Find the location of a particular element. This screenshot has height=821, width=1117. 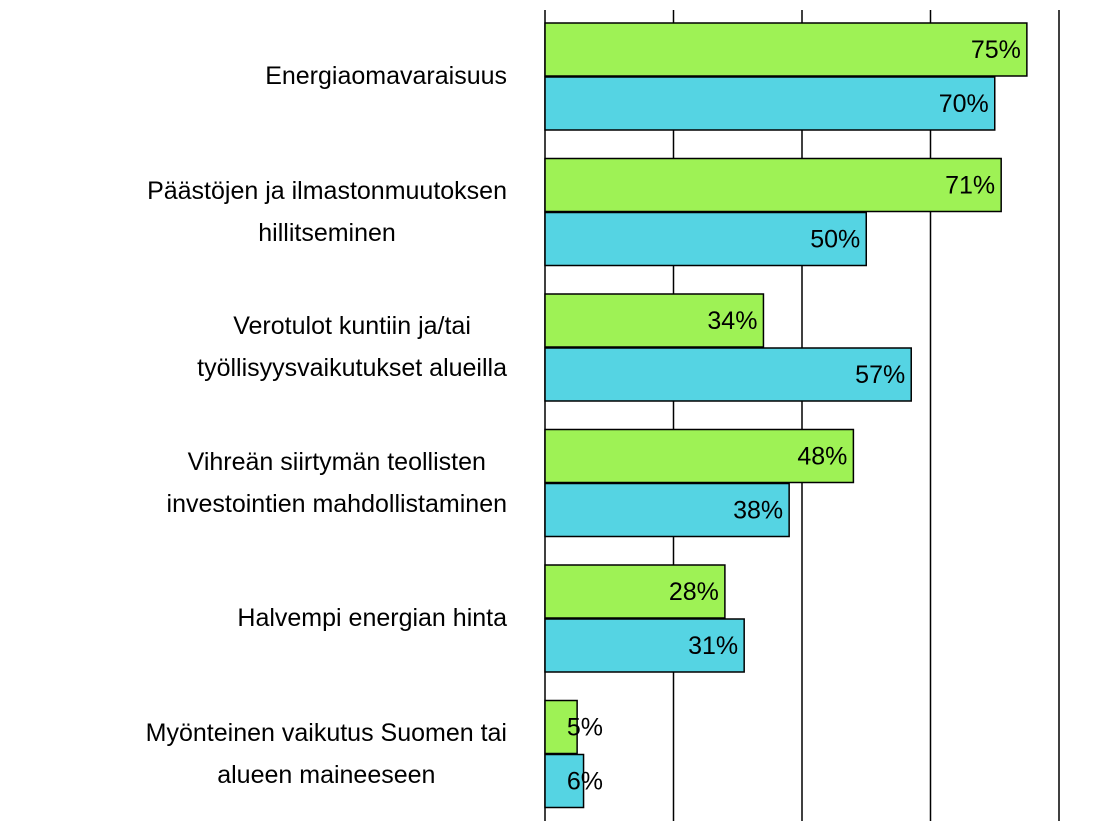

value-label: 31% is located at coordinates (713, 646).